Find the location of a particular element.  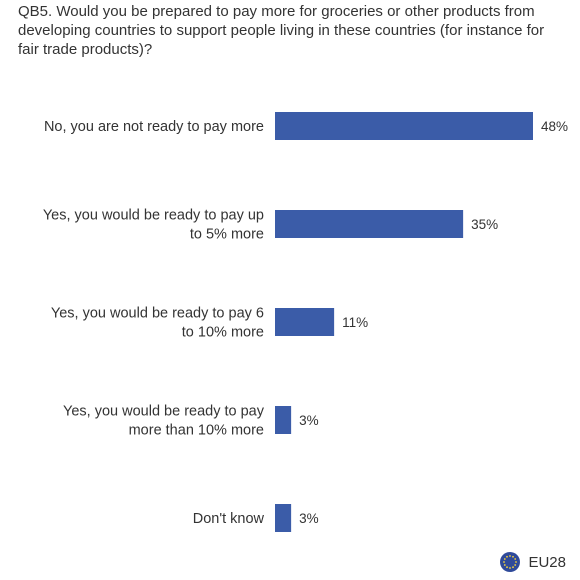

value-label-3: 3% is located at coordinates (309, 420).